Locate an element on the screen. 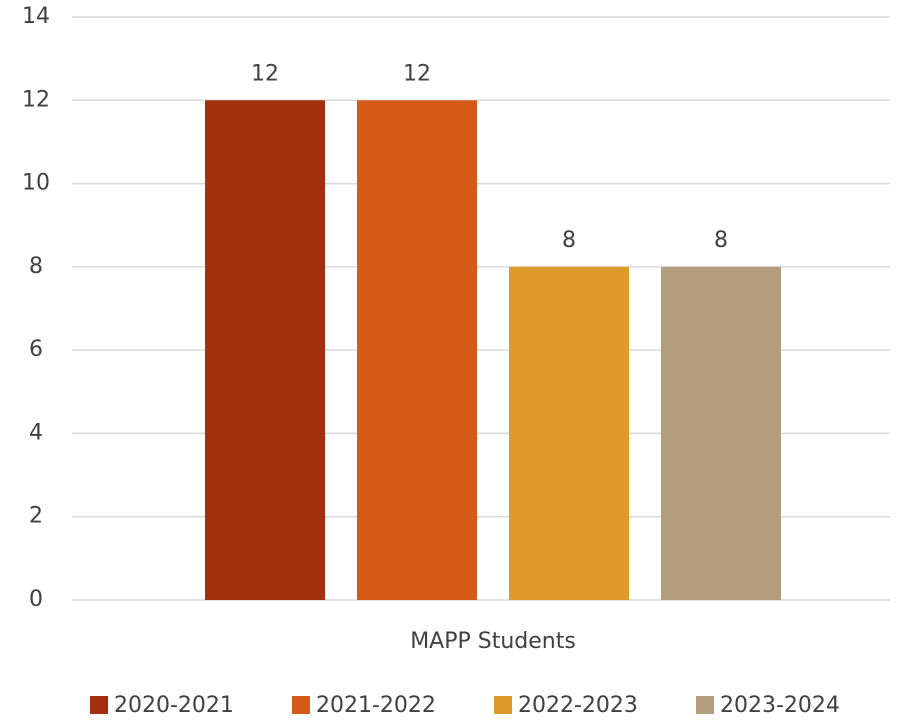 The height and width of the screenshot is (722, 904). y-tick-label: 0 is located at coordinates (36, 599).